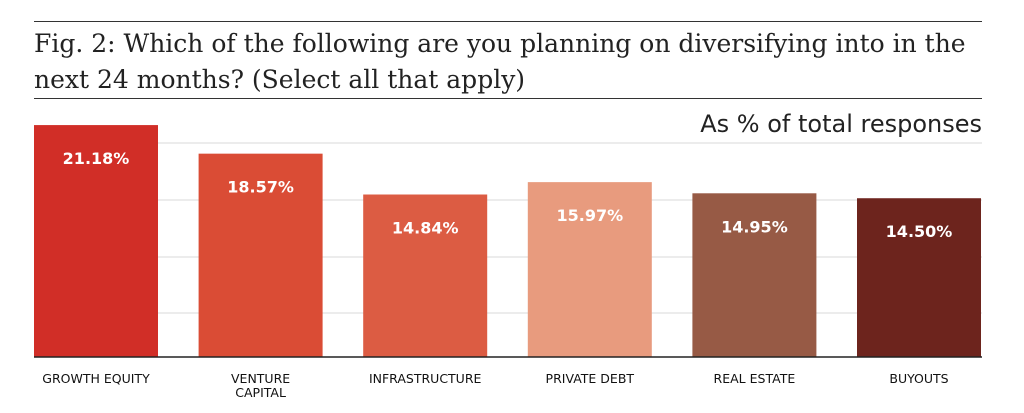 This screenshot has height=413, width=1024. Describe the element at coordinates (841, 124) in the screenshot. I see `unit-note: As % of total responses` at that location.